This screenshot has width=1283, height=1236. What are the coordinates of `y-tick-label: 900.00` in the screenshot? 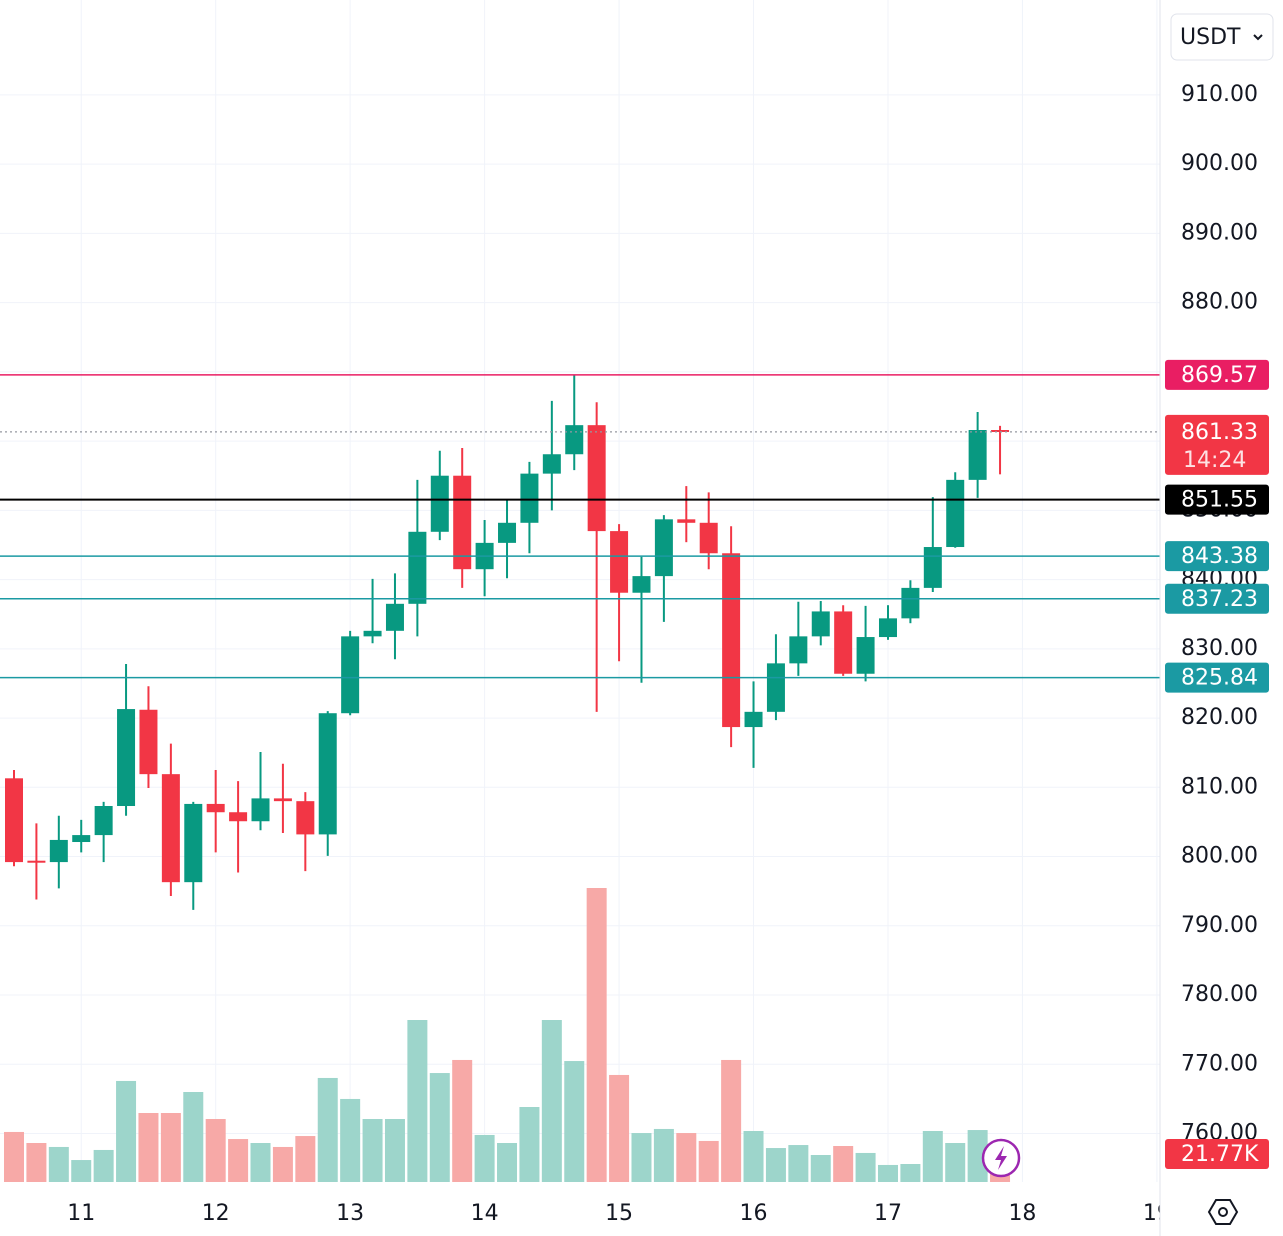 It's located at (1219, 163).